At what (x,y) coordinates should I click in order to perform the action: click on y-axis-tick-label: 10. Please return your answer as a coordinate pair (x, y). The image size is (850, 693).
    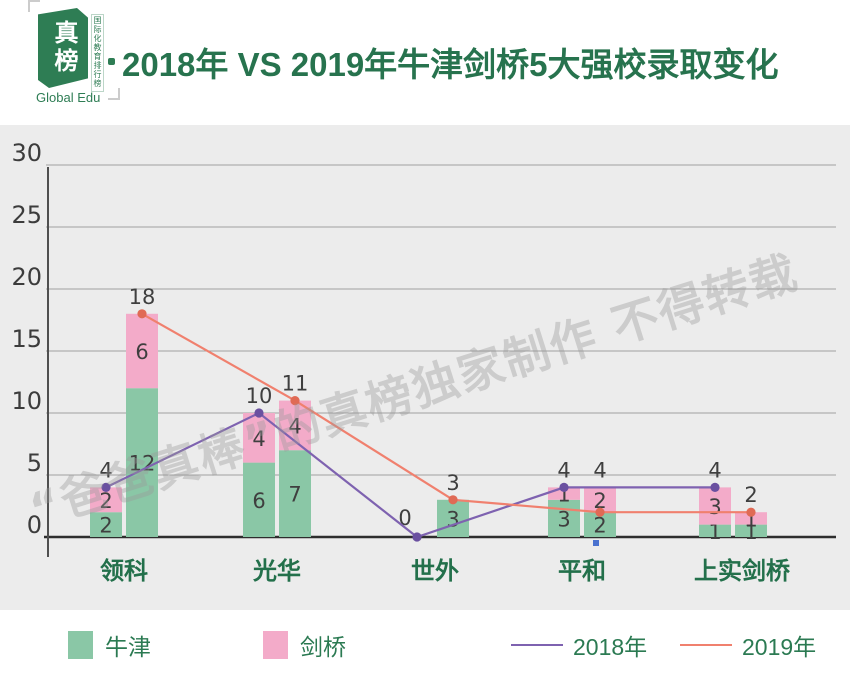
    Looking at the image, I should click on (26, 401).